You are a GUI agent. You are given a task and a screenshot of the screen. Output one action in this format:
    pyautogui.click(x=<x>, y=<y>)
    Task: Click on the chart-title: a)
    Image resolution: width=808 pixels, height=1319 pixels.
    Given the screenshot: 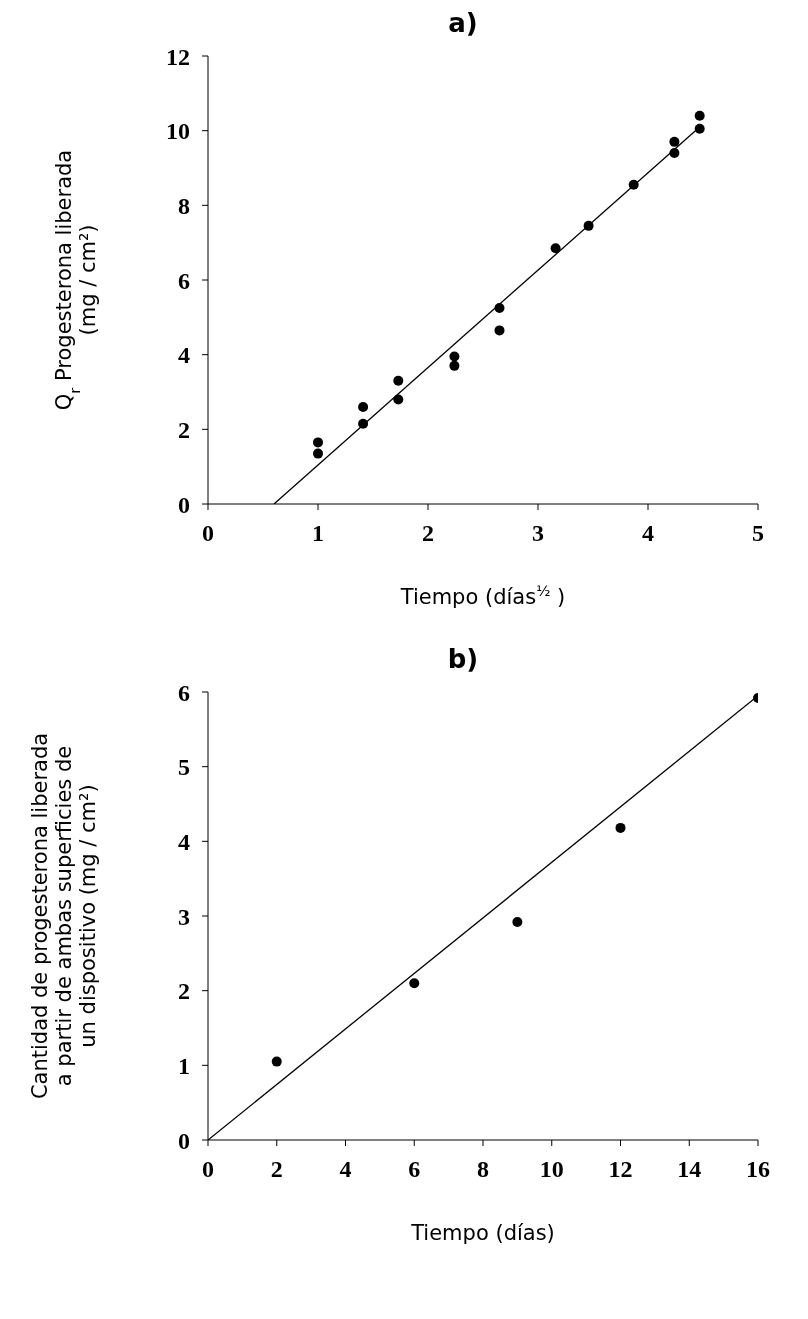 What is the action you would take?
    pyautogui.click(x=463, y=24)
    